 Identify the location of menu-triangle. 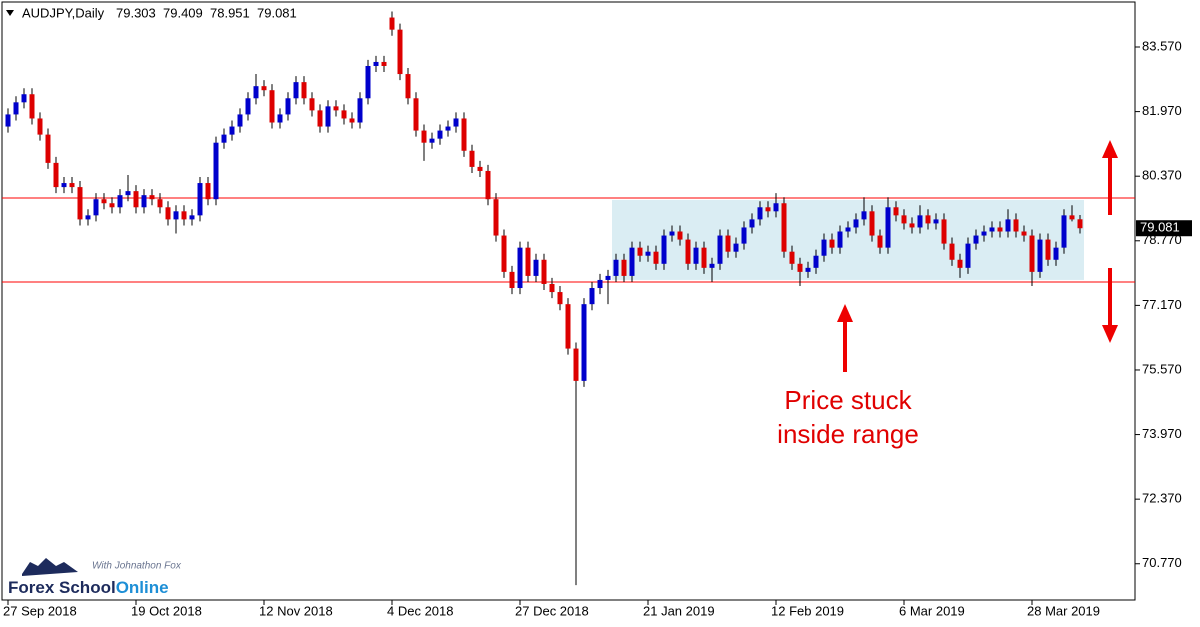
(10, 13).